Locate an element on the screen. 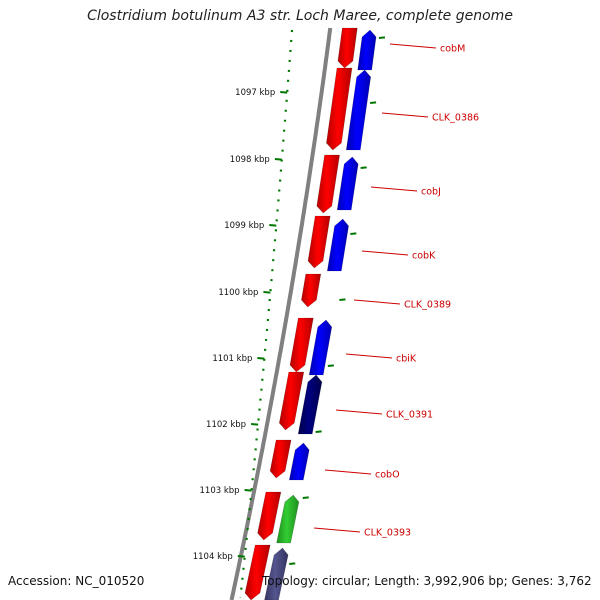 This screenshot has width=600, height=600. gene-label: cobO is located at coordinates (387, 475).